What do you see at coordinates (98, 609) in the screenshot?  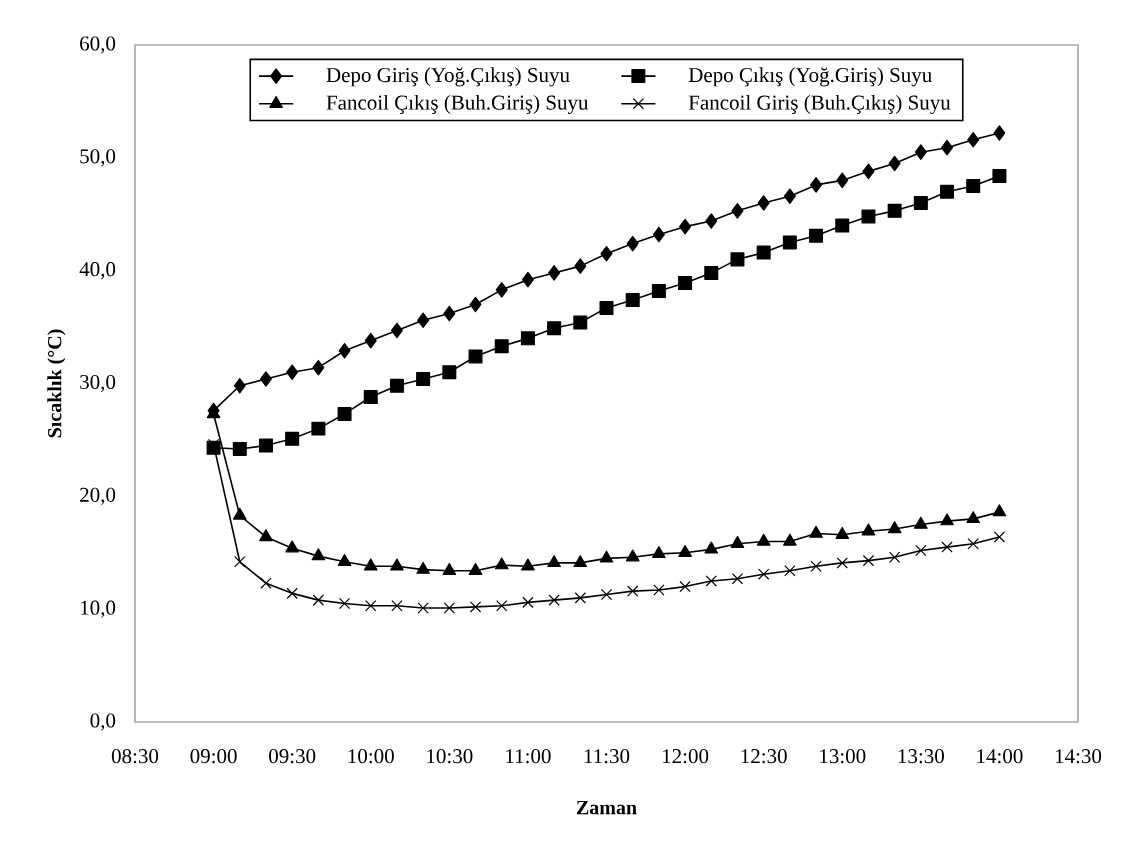 I see `y-tick-label: 10,0` at bounding box center [98, 609].